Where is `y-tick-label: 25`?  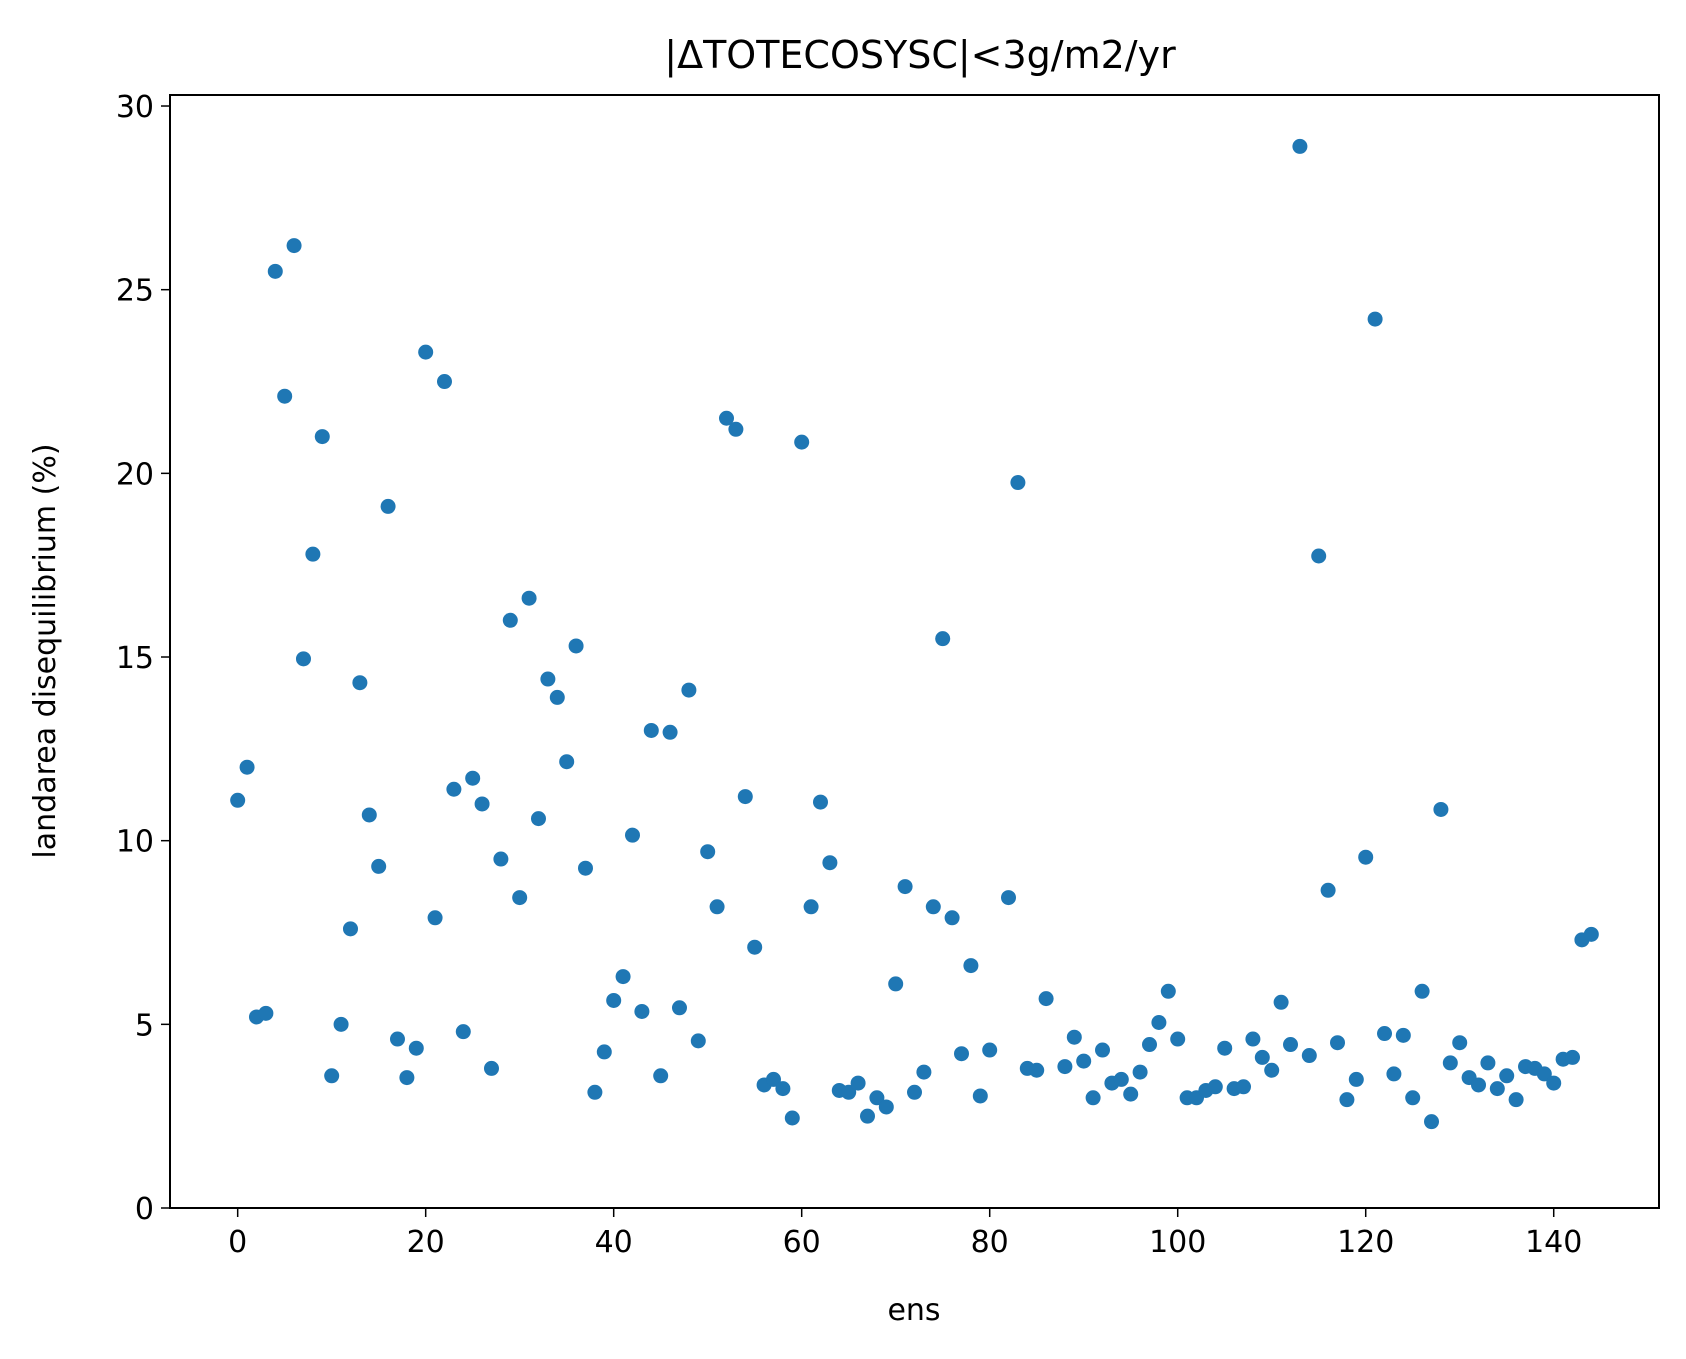
y-tick-label: 25 is located at coordinates (135, 291).